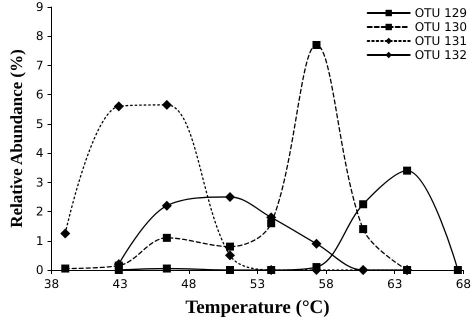  What do you see at coordinates (40, 7) in the screenshot?
I see `y-tick-label: 9` at bounding box center [40, 7].